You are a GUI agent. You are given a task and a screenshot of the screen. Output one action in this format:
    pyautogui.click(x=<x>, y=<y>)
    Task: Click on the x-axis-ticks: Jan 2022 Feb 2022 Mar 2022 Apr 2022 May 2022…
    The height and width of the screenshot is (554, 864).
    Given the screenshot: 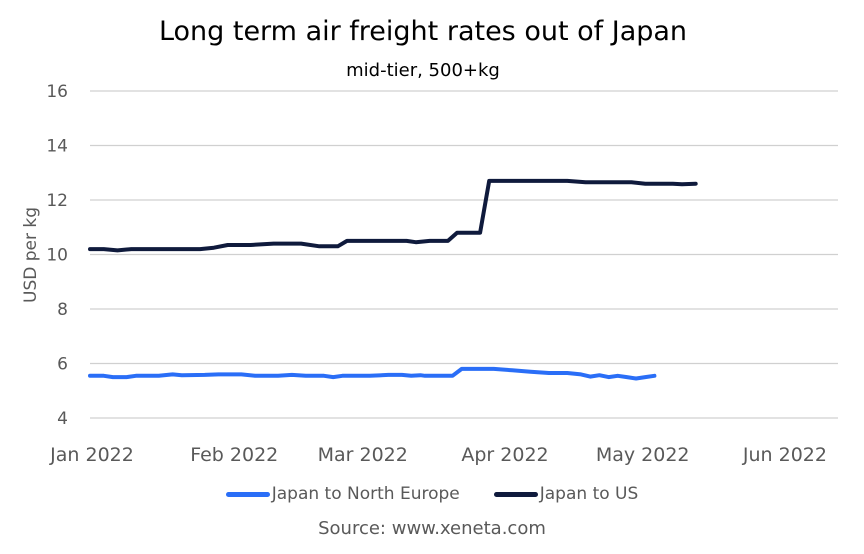 What is the action you would take?
    pyautogui.click(x=438, y=455)
    